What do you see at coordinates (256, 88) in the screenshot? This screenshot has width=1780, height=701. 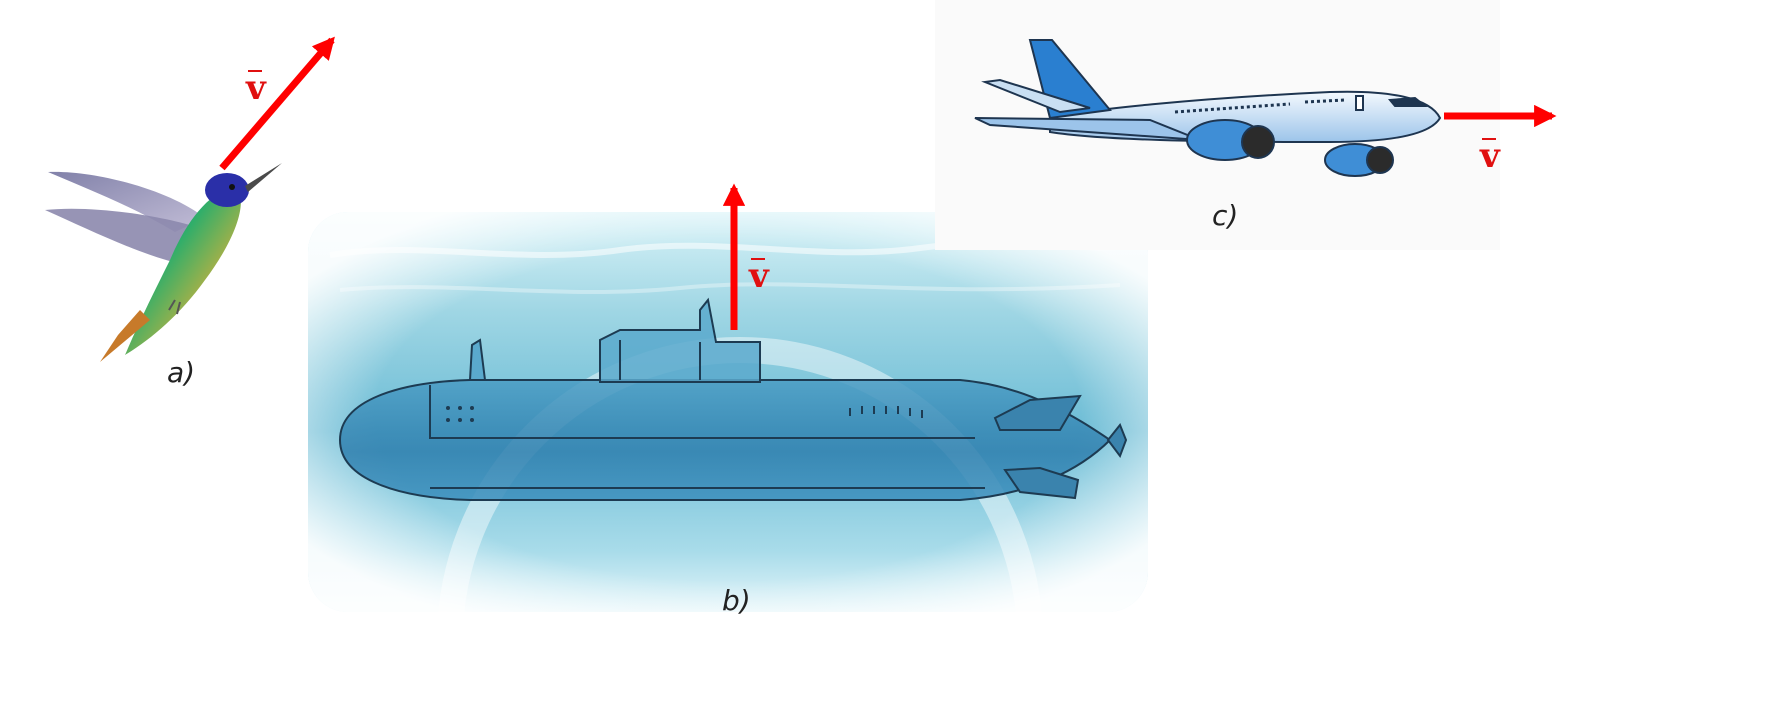 I see `velocity-label-a: v` at bounding box center [256, 88].